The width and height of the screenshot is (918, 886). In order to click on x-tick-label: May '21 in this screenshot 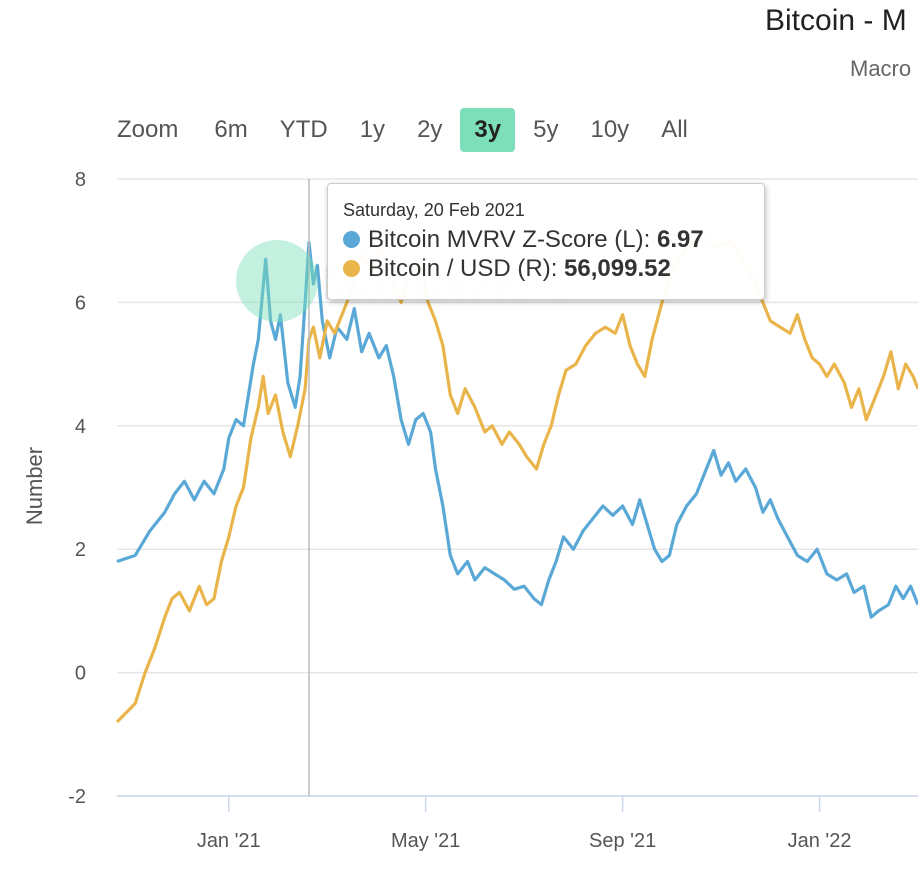, I will do `click(425, 841)`.